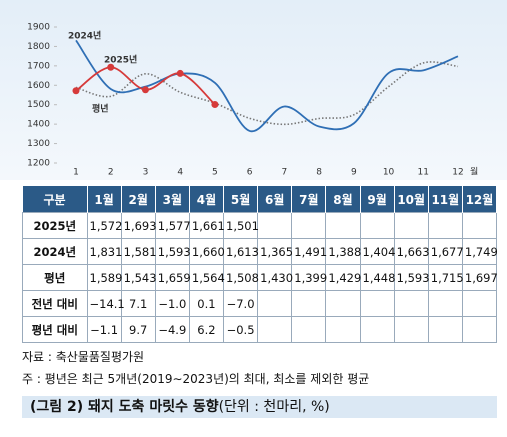 The width and height of the screenshot is (507, 437). Describe the element at coordinates (38, 105) in the screenshot. I see `y-tick-label: 1500` at that location.